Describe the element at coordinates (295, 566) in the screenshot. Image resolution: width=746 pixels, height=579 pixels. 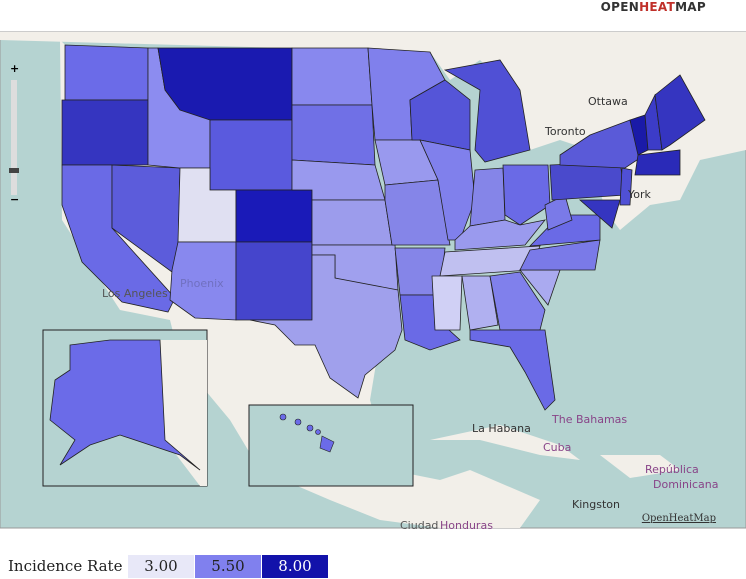
I see `legend-item: 8.00` at that location.